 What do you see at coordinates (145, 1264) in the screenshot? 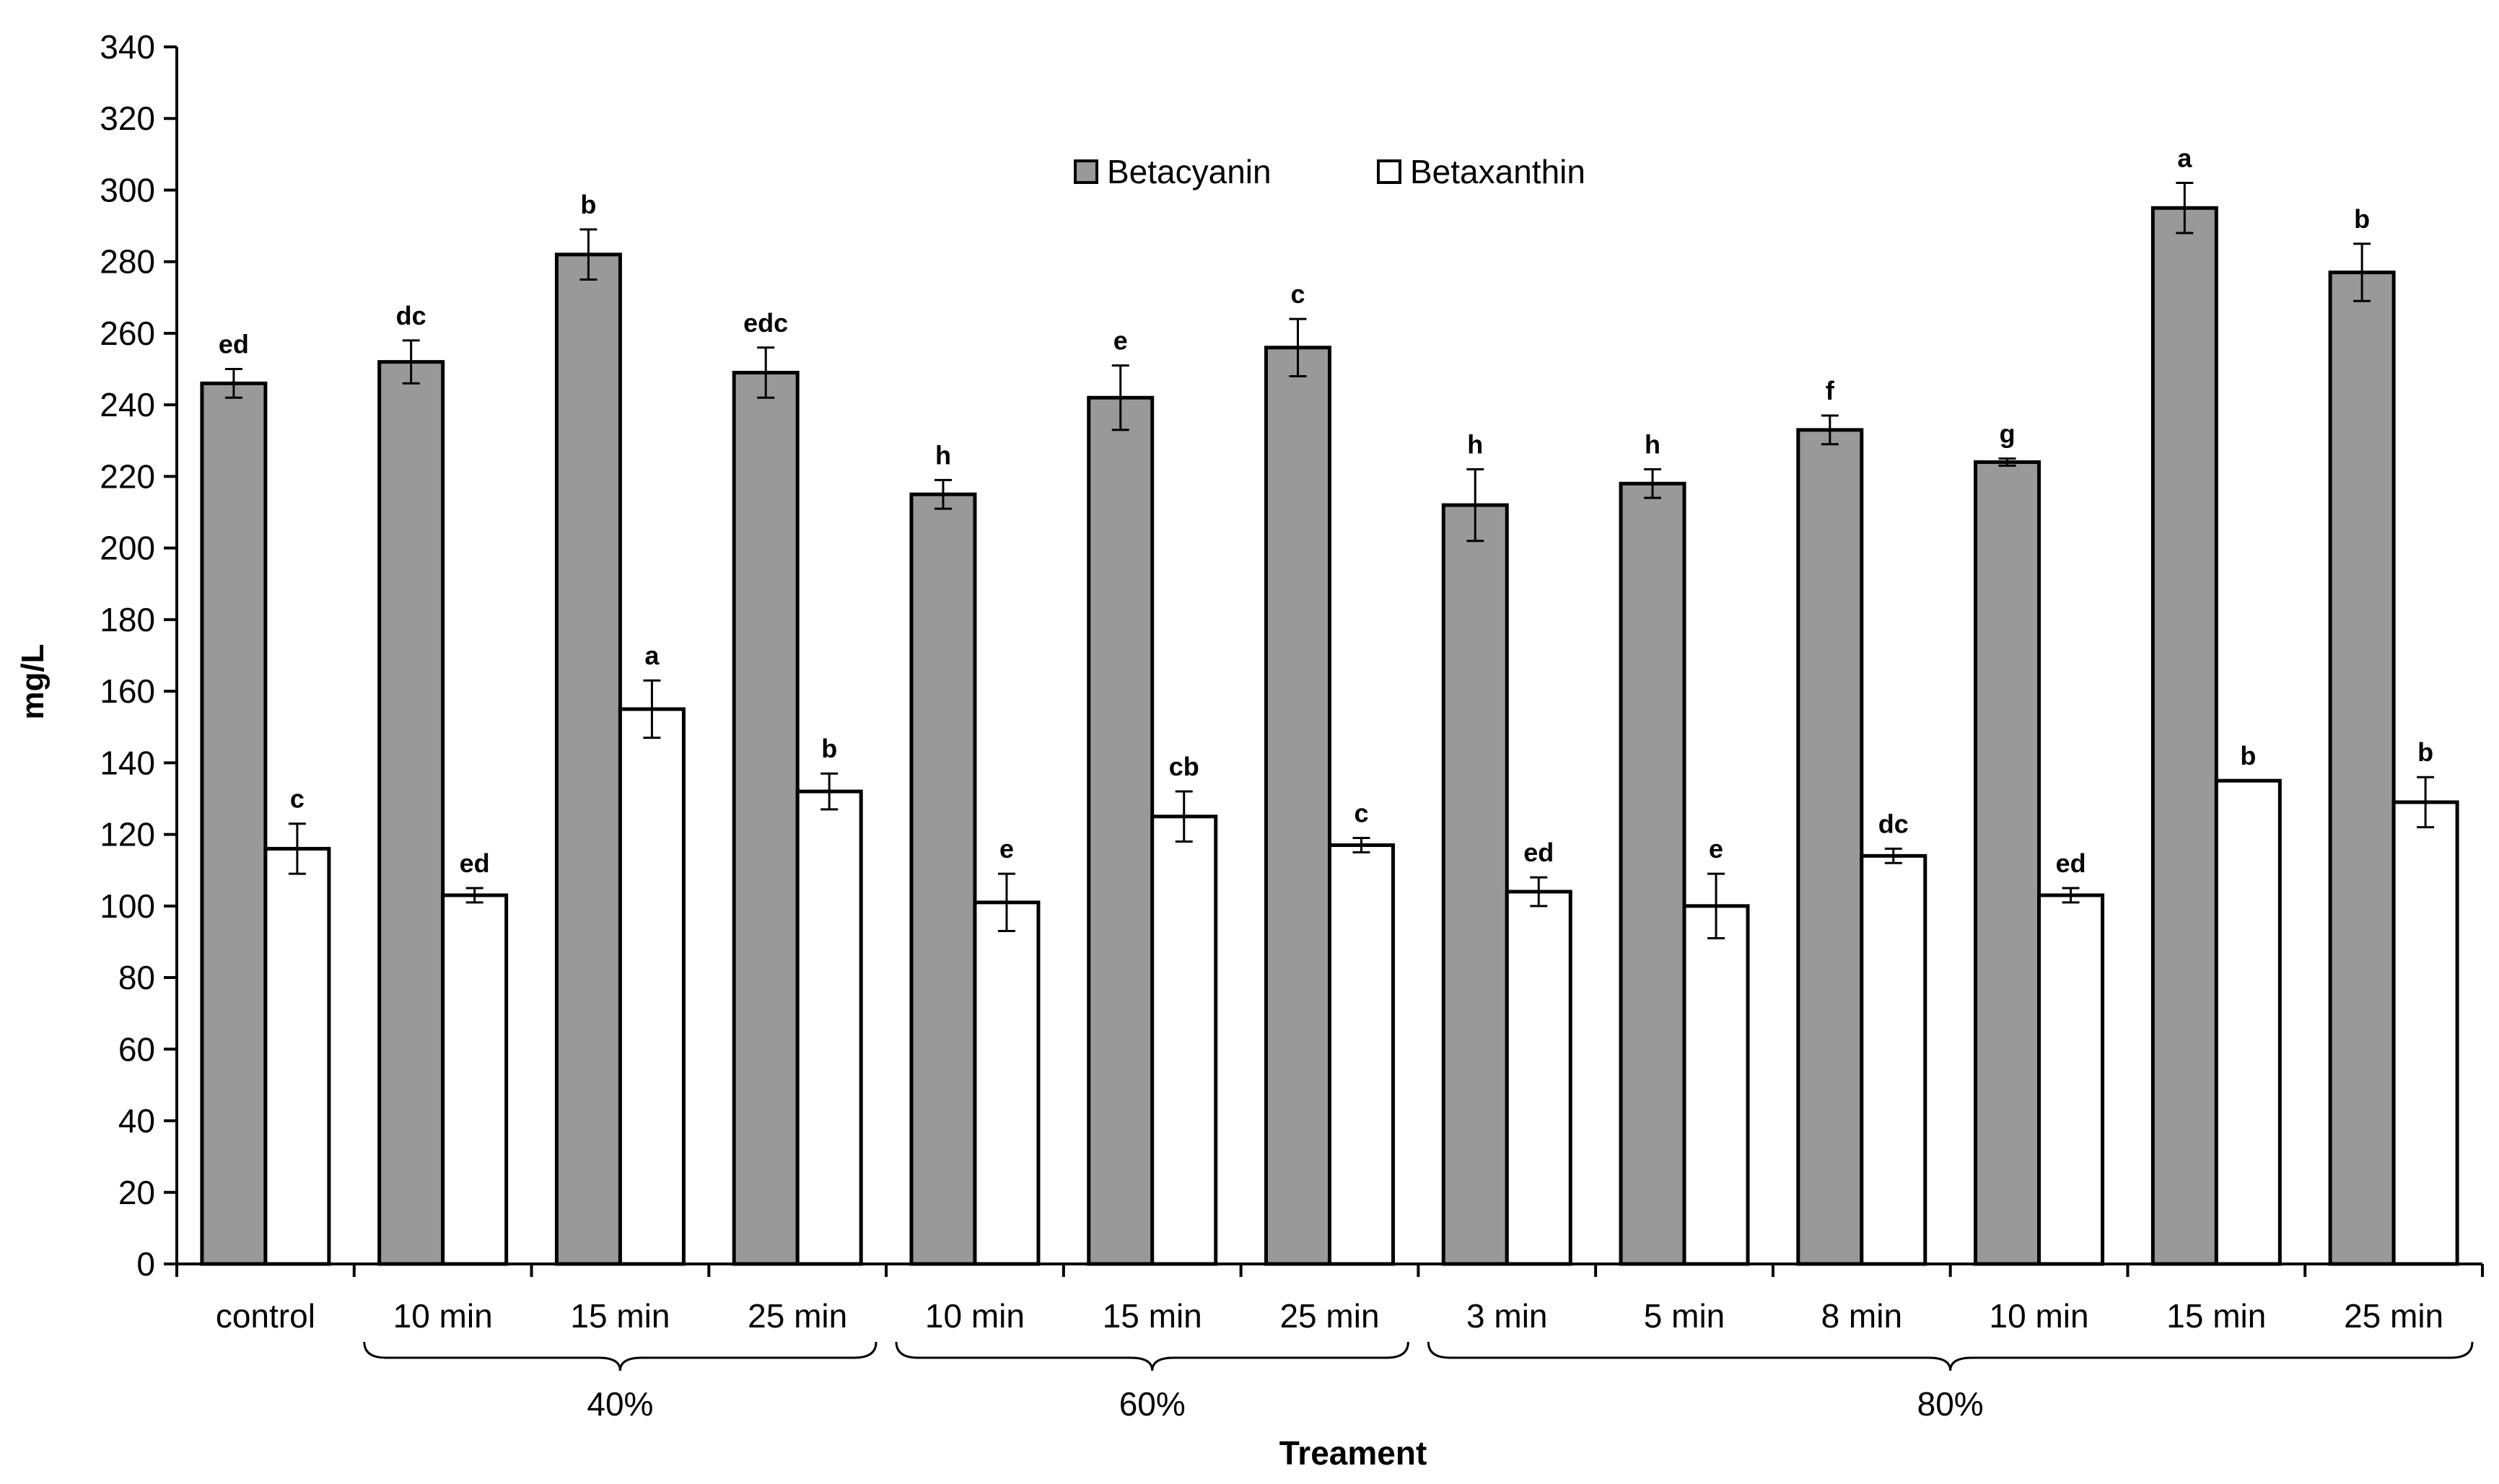
I see `y-tick-label: 0` at bounding box center [145, 1264].